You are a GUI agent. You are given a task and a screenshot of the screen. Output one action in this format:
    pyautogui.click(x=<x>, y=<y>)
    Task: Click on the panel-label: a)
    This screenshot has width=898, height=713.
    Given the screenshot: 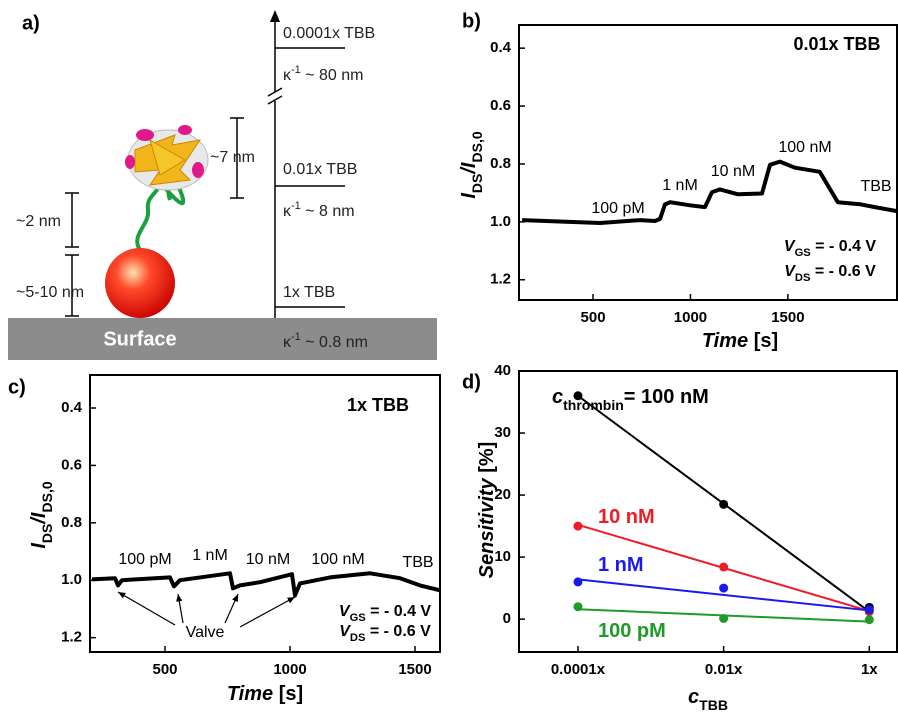 What is the action you would take?
    pyautogui.click(x=31, y=23)
    